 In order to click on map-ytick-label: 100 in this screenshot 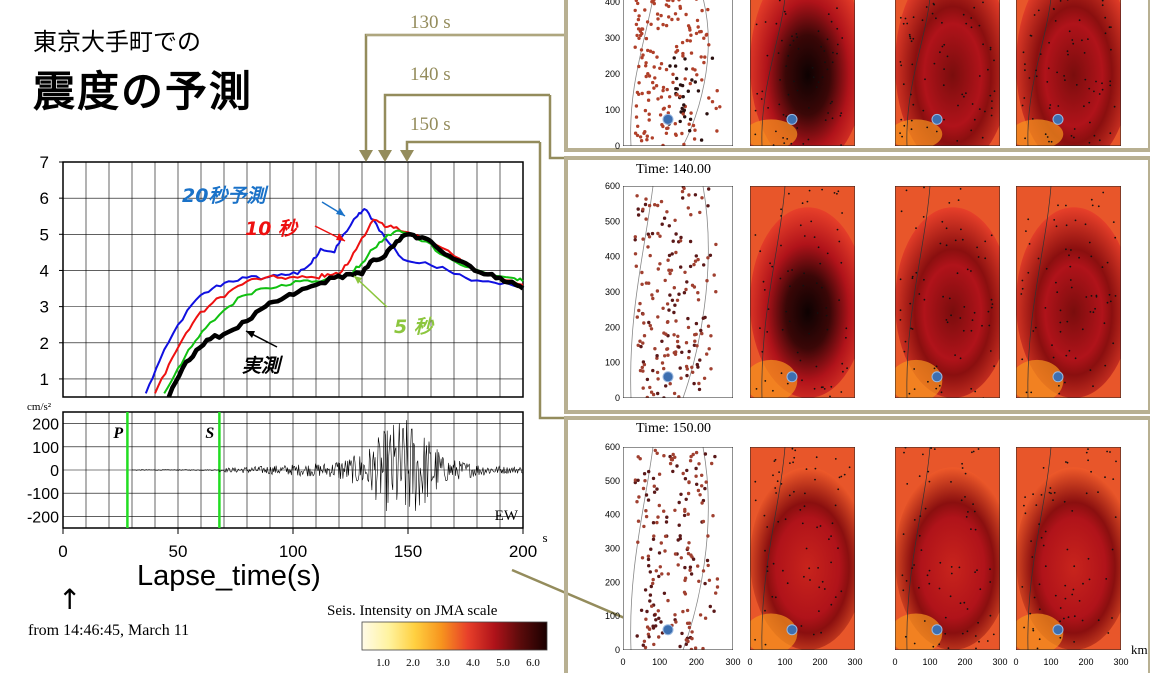, I will do `click(612, 616)`.